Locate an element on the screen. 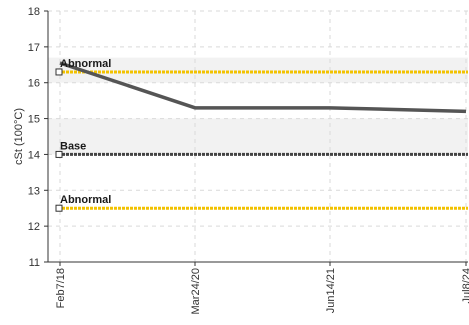  y-axis-title: cSt (100°C) is located at coordinates (19, 136).